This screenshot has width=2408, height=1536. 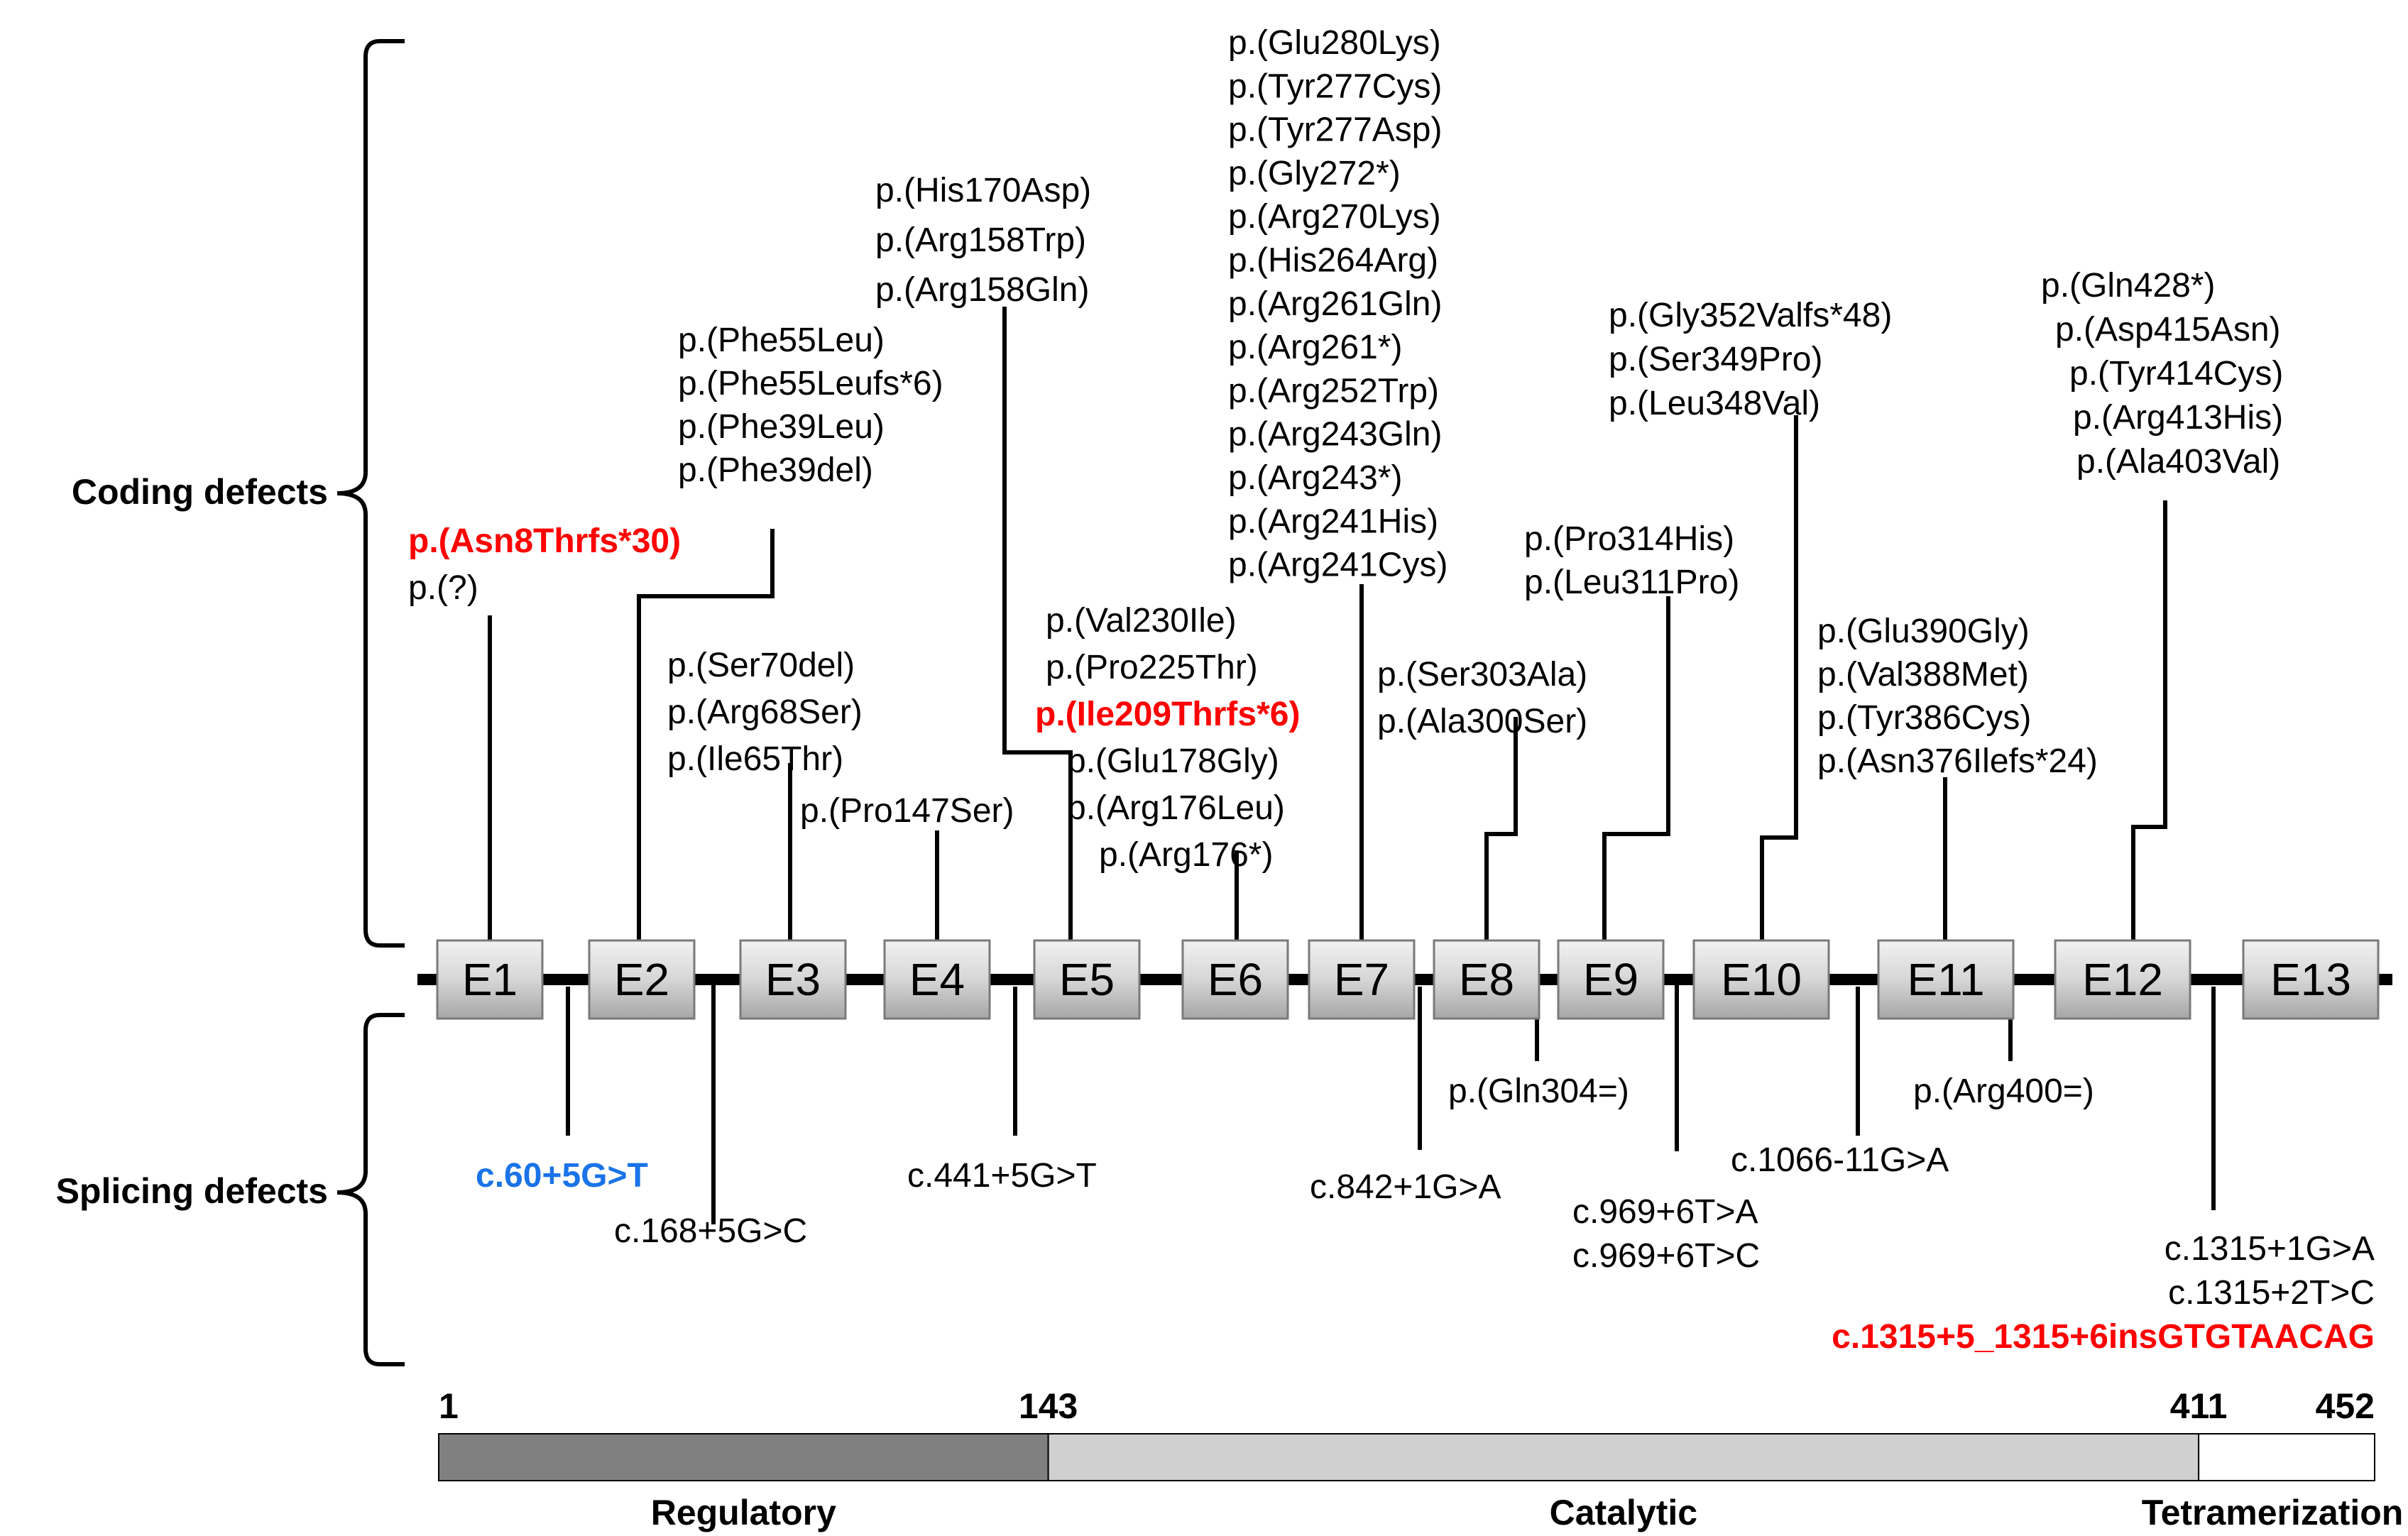 What do you see at coordinates (1314, 173) in the screenshot?
I see `coding-mutation-label: p.(Gly272*)` at bounding box center [1314, 173].